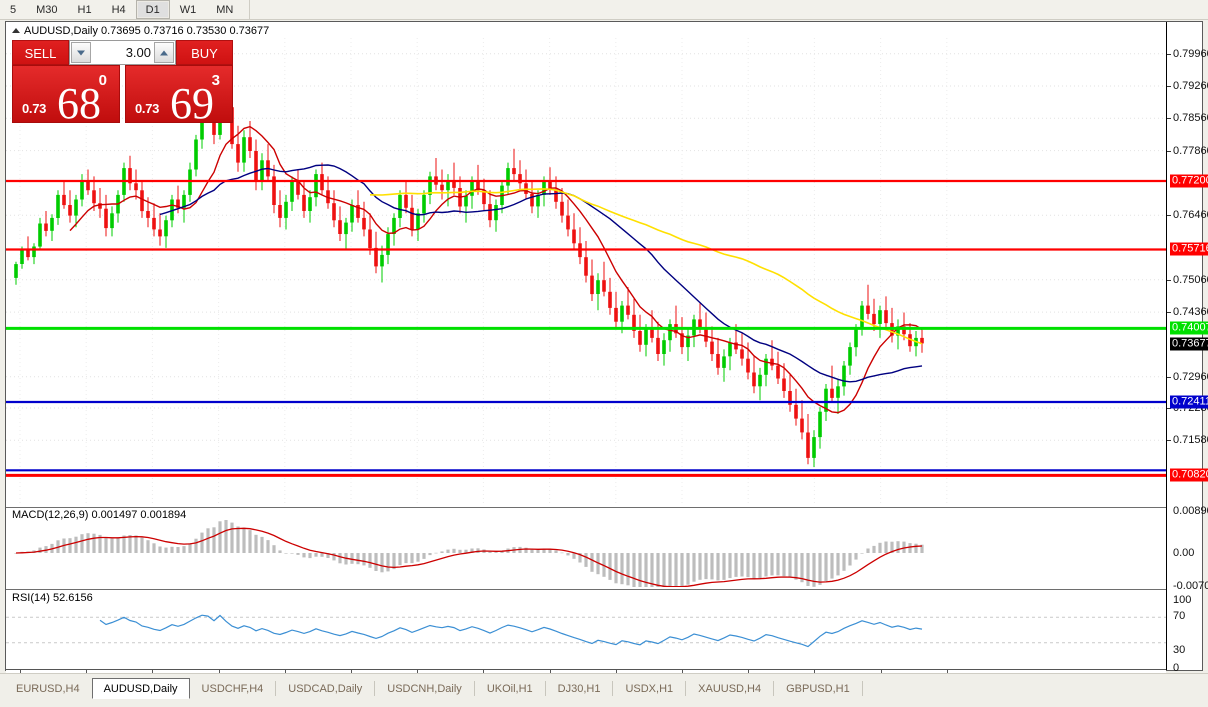  I want to click on chart-tab-usdcnh-daily: USDCNH,Daily, so click(424, 689).